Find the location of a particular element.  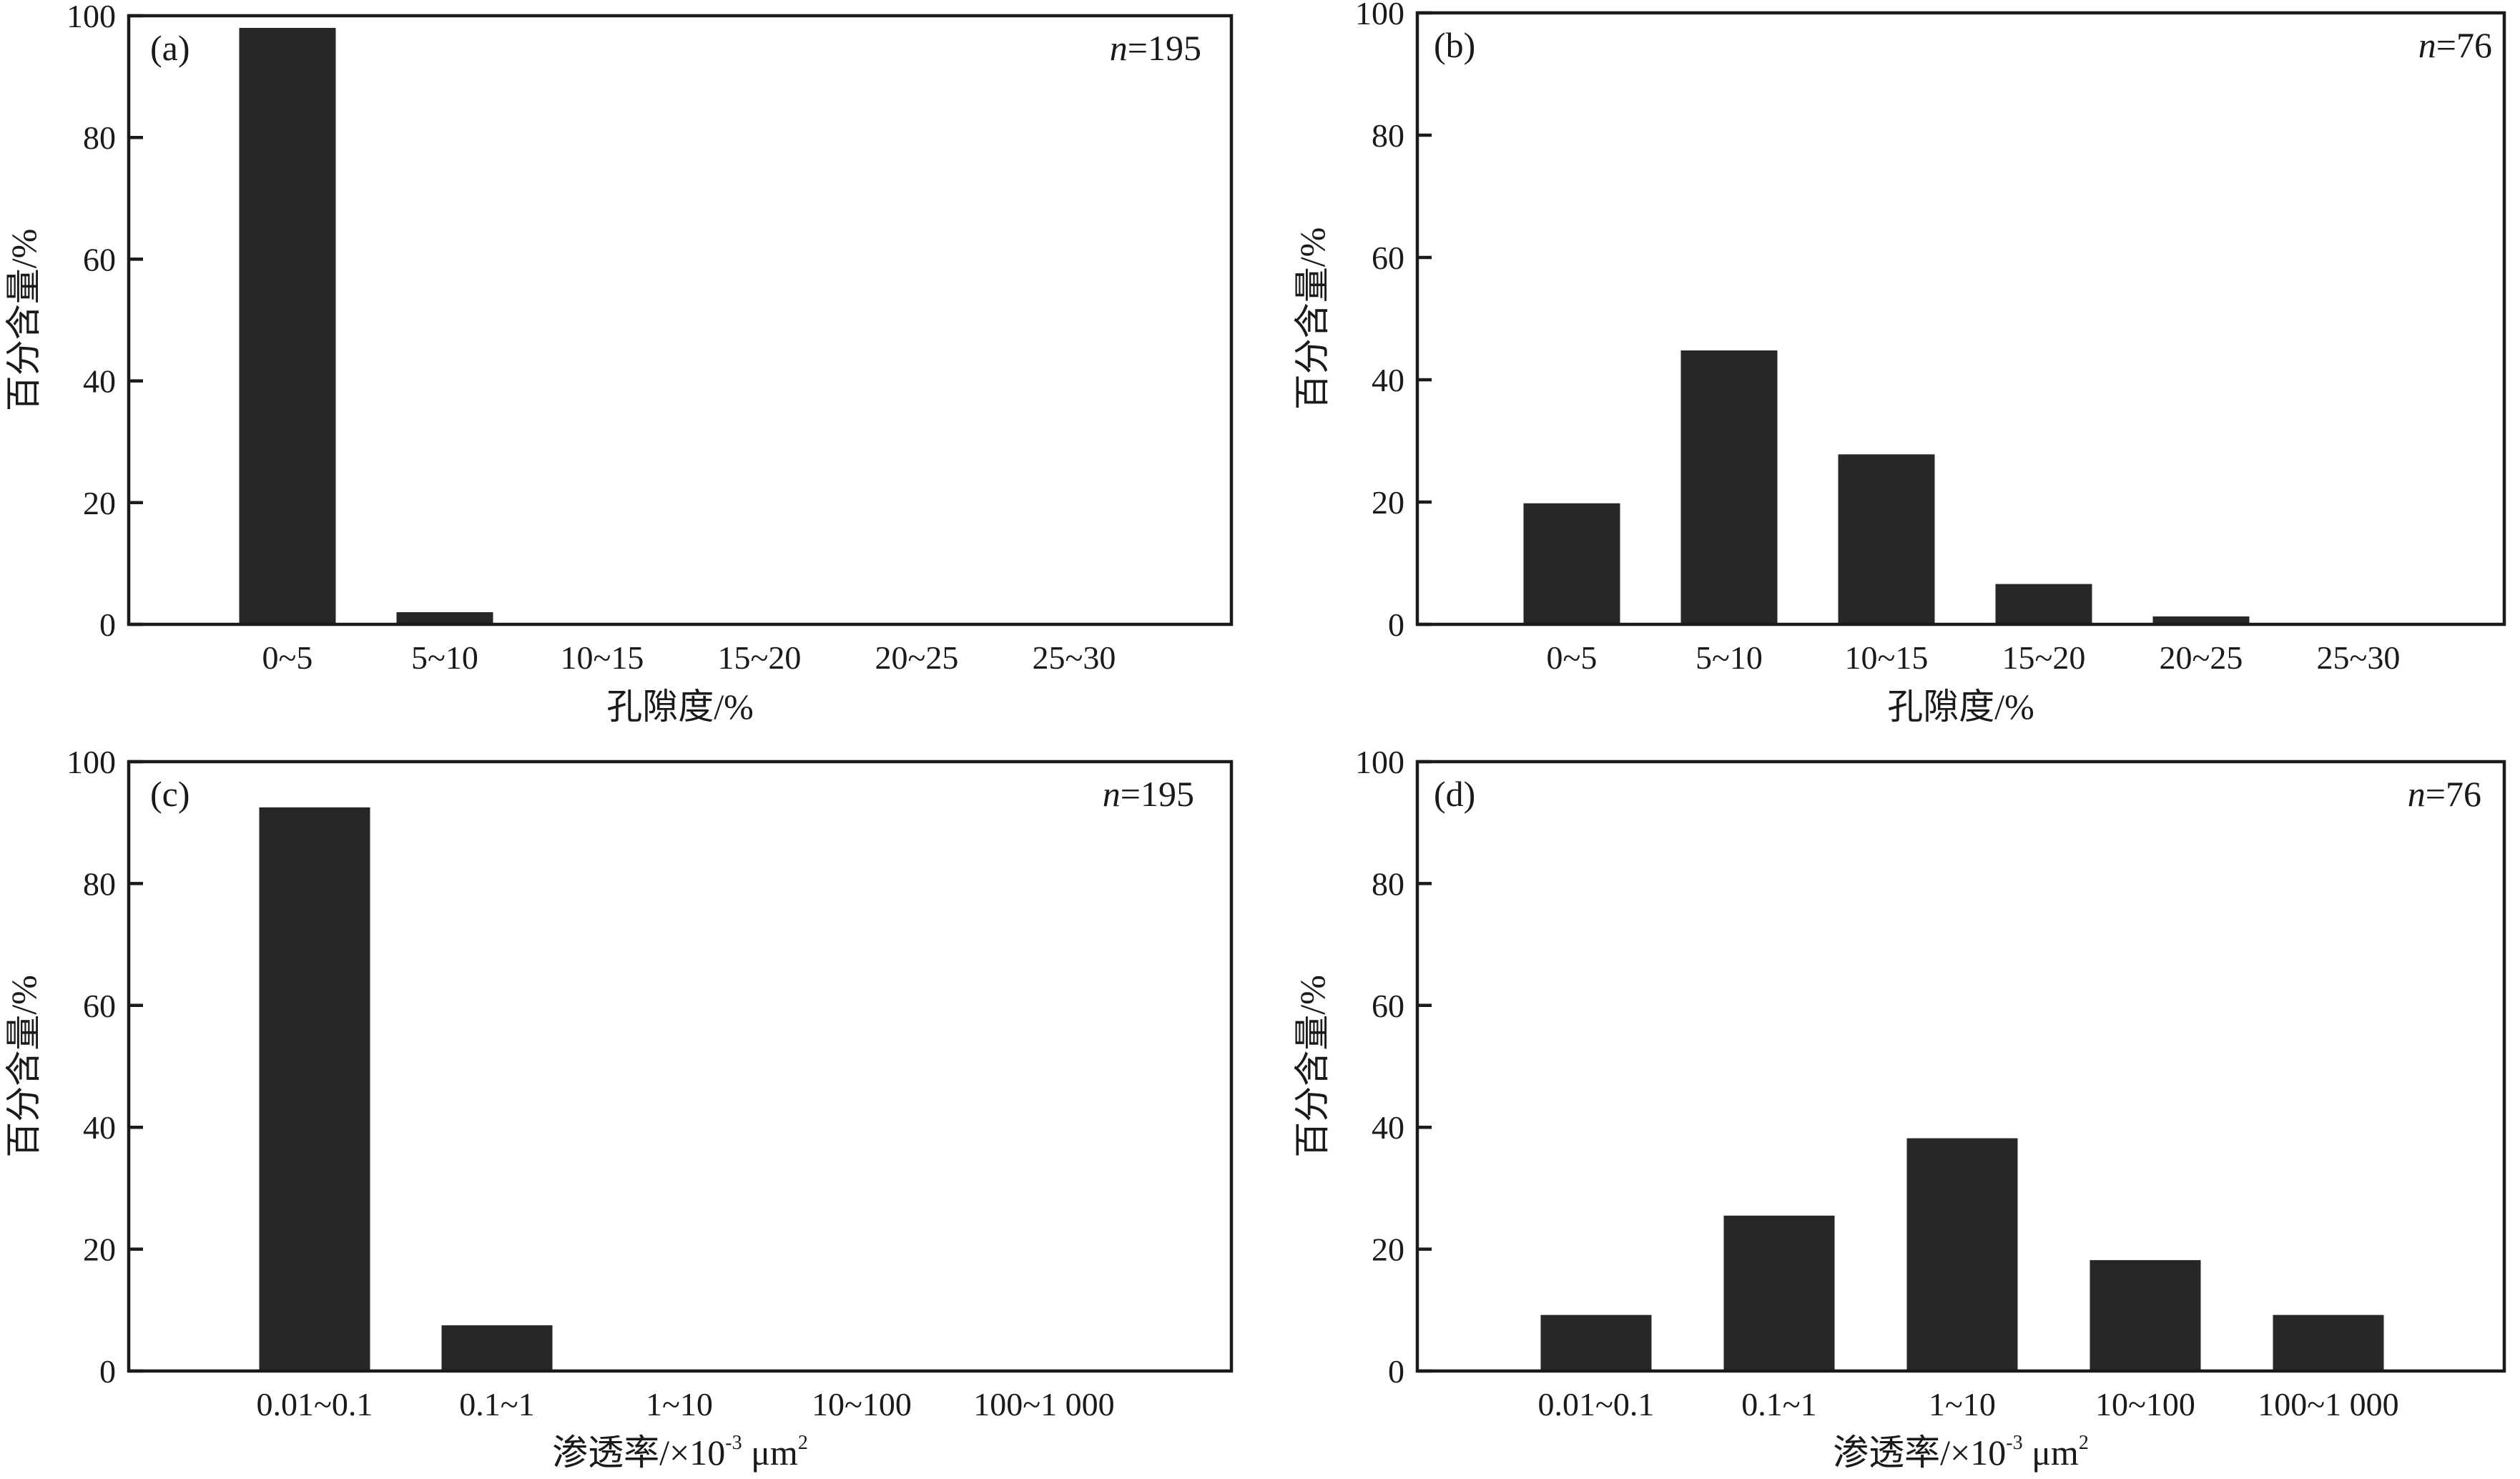

panel-label: (d) is located at coordinates (1454, 794).